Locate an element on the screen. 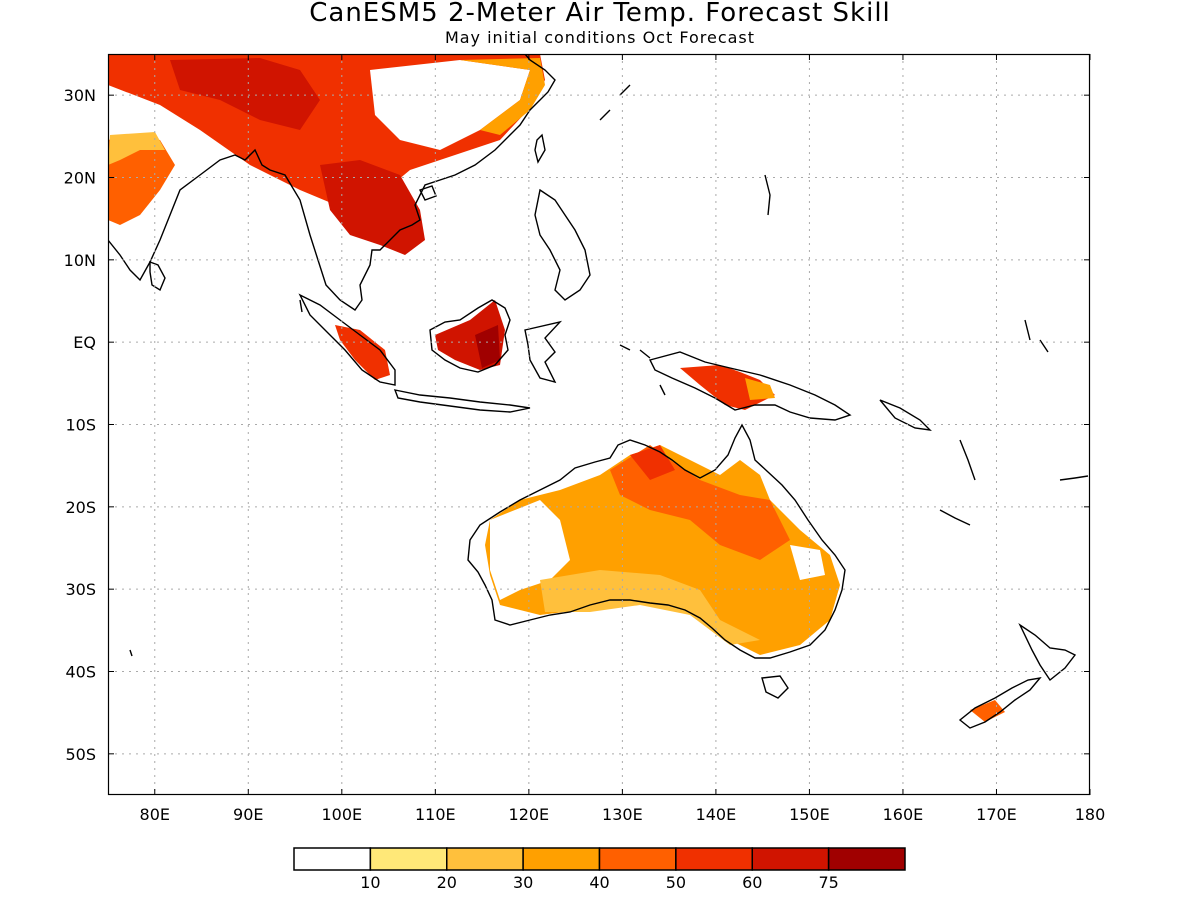 This screenshot has height=900, width=1200. coastline-philippines is located at coordinates (562, 244).